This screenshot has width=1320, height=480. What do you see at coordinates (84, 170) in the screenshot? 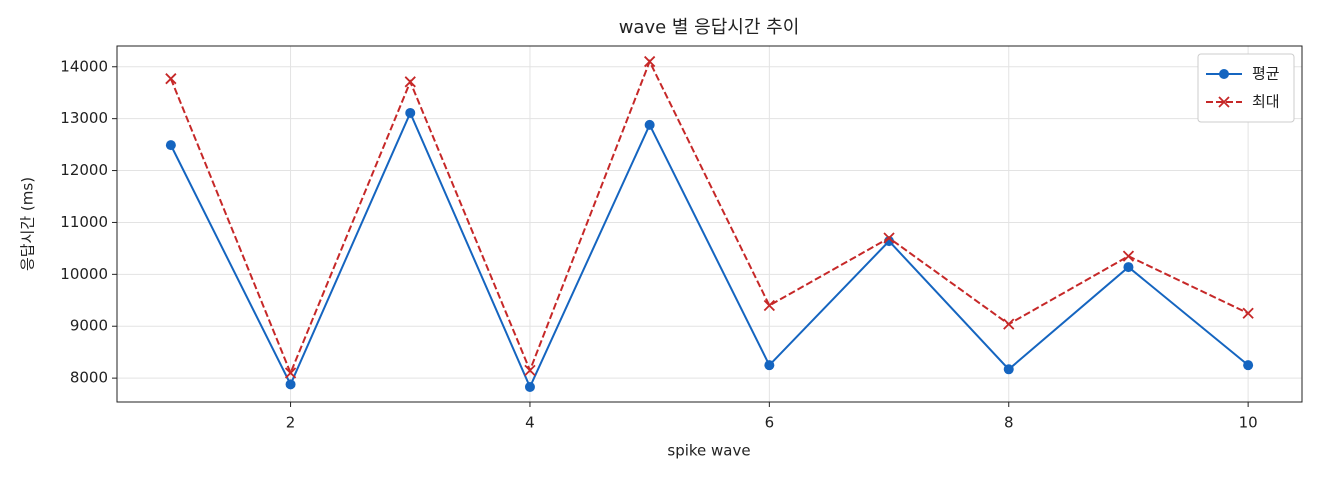
I see `y-tick-label: 12000` at bounding box center [84, 170].